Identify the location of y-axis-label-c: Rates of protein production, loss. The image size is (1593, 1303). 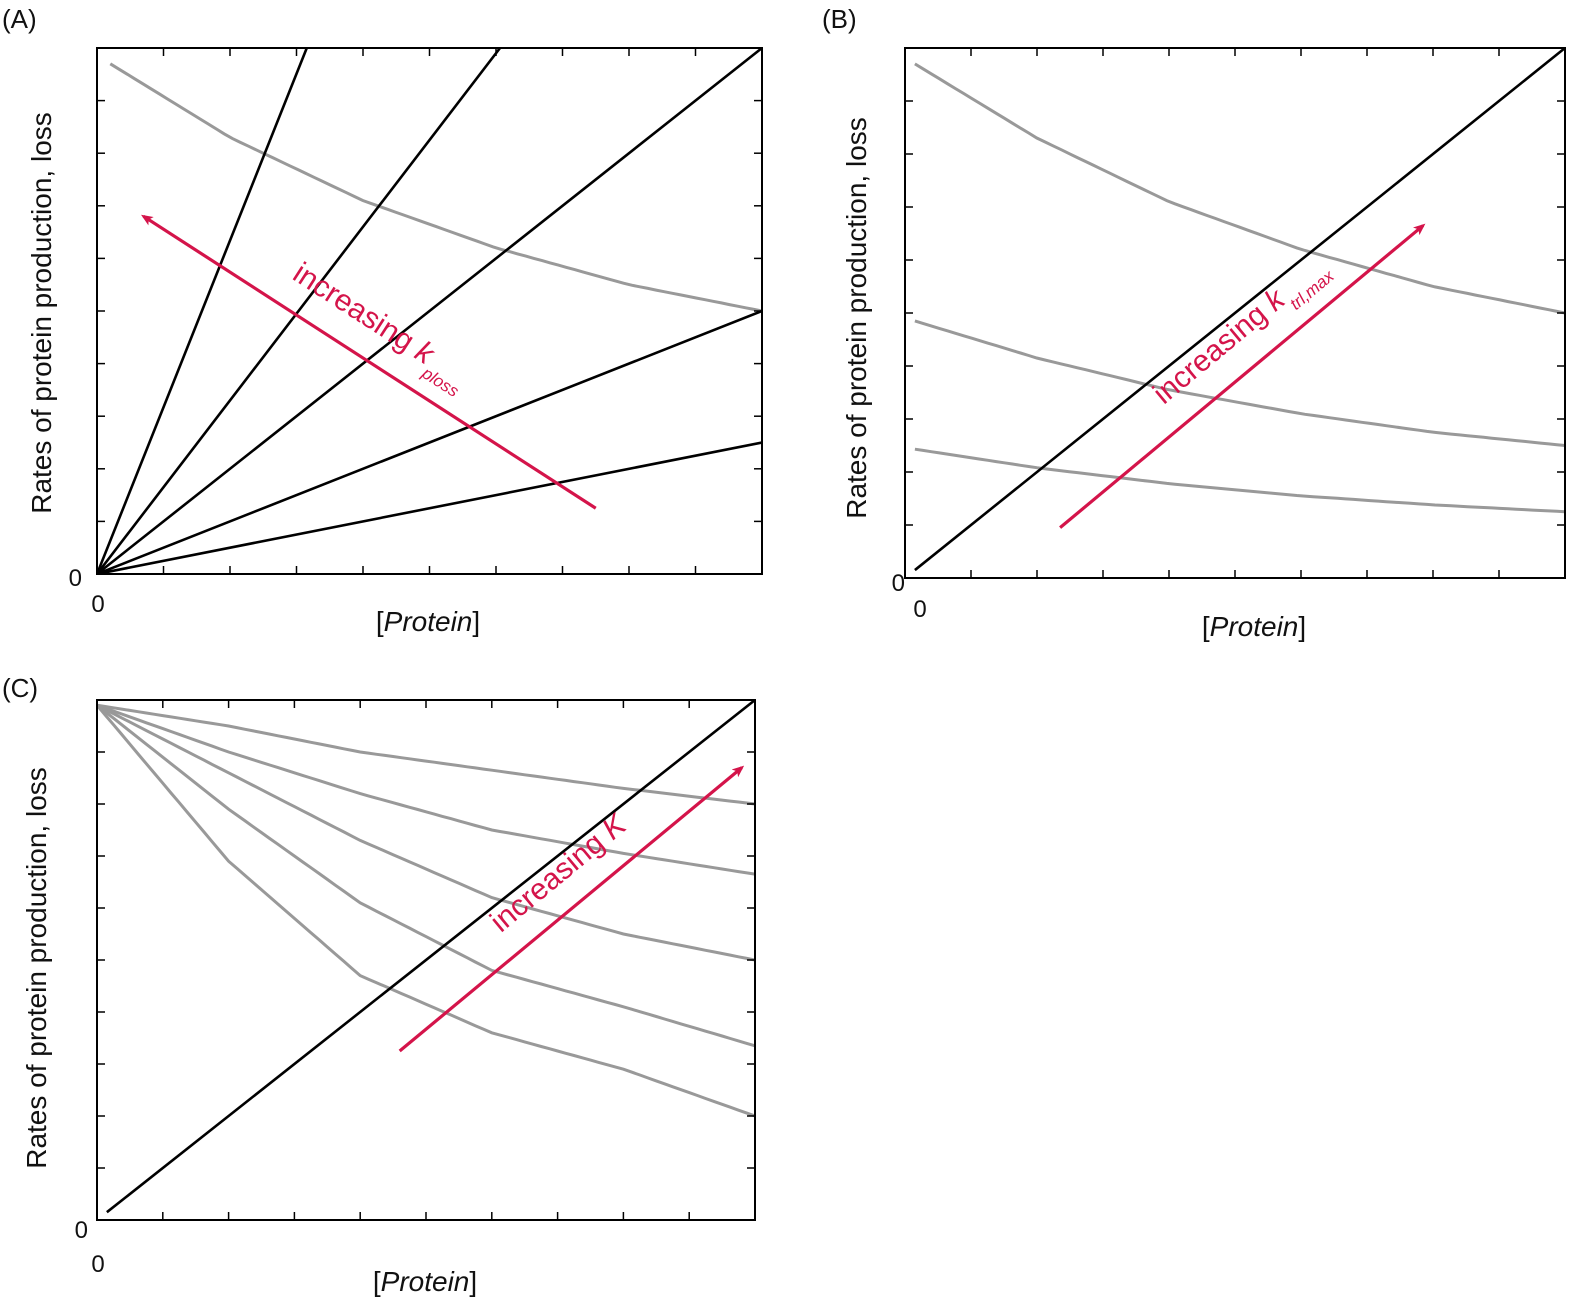
(36, 968).